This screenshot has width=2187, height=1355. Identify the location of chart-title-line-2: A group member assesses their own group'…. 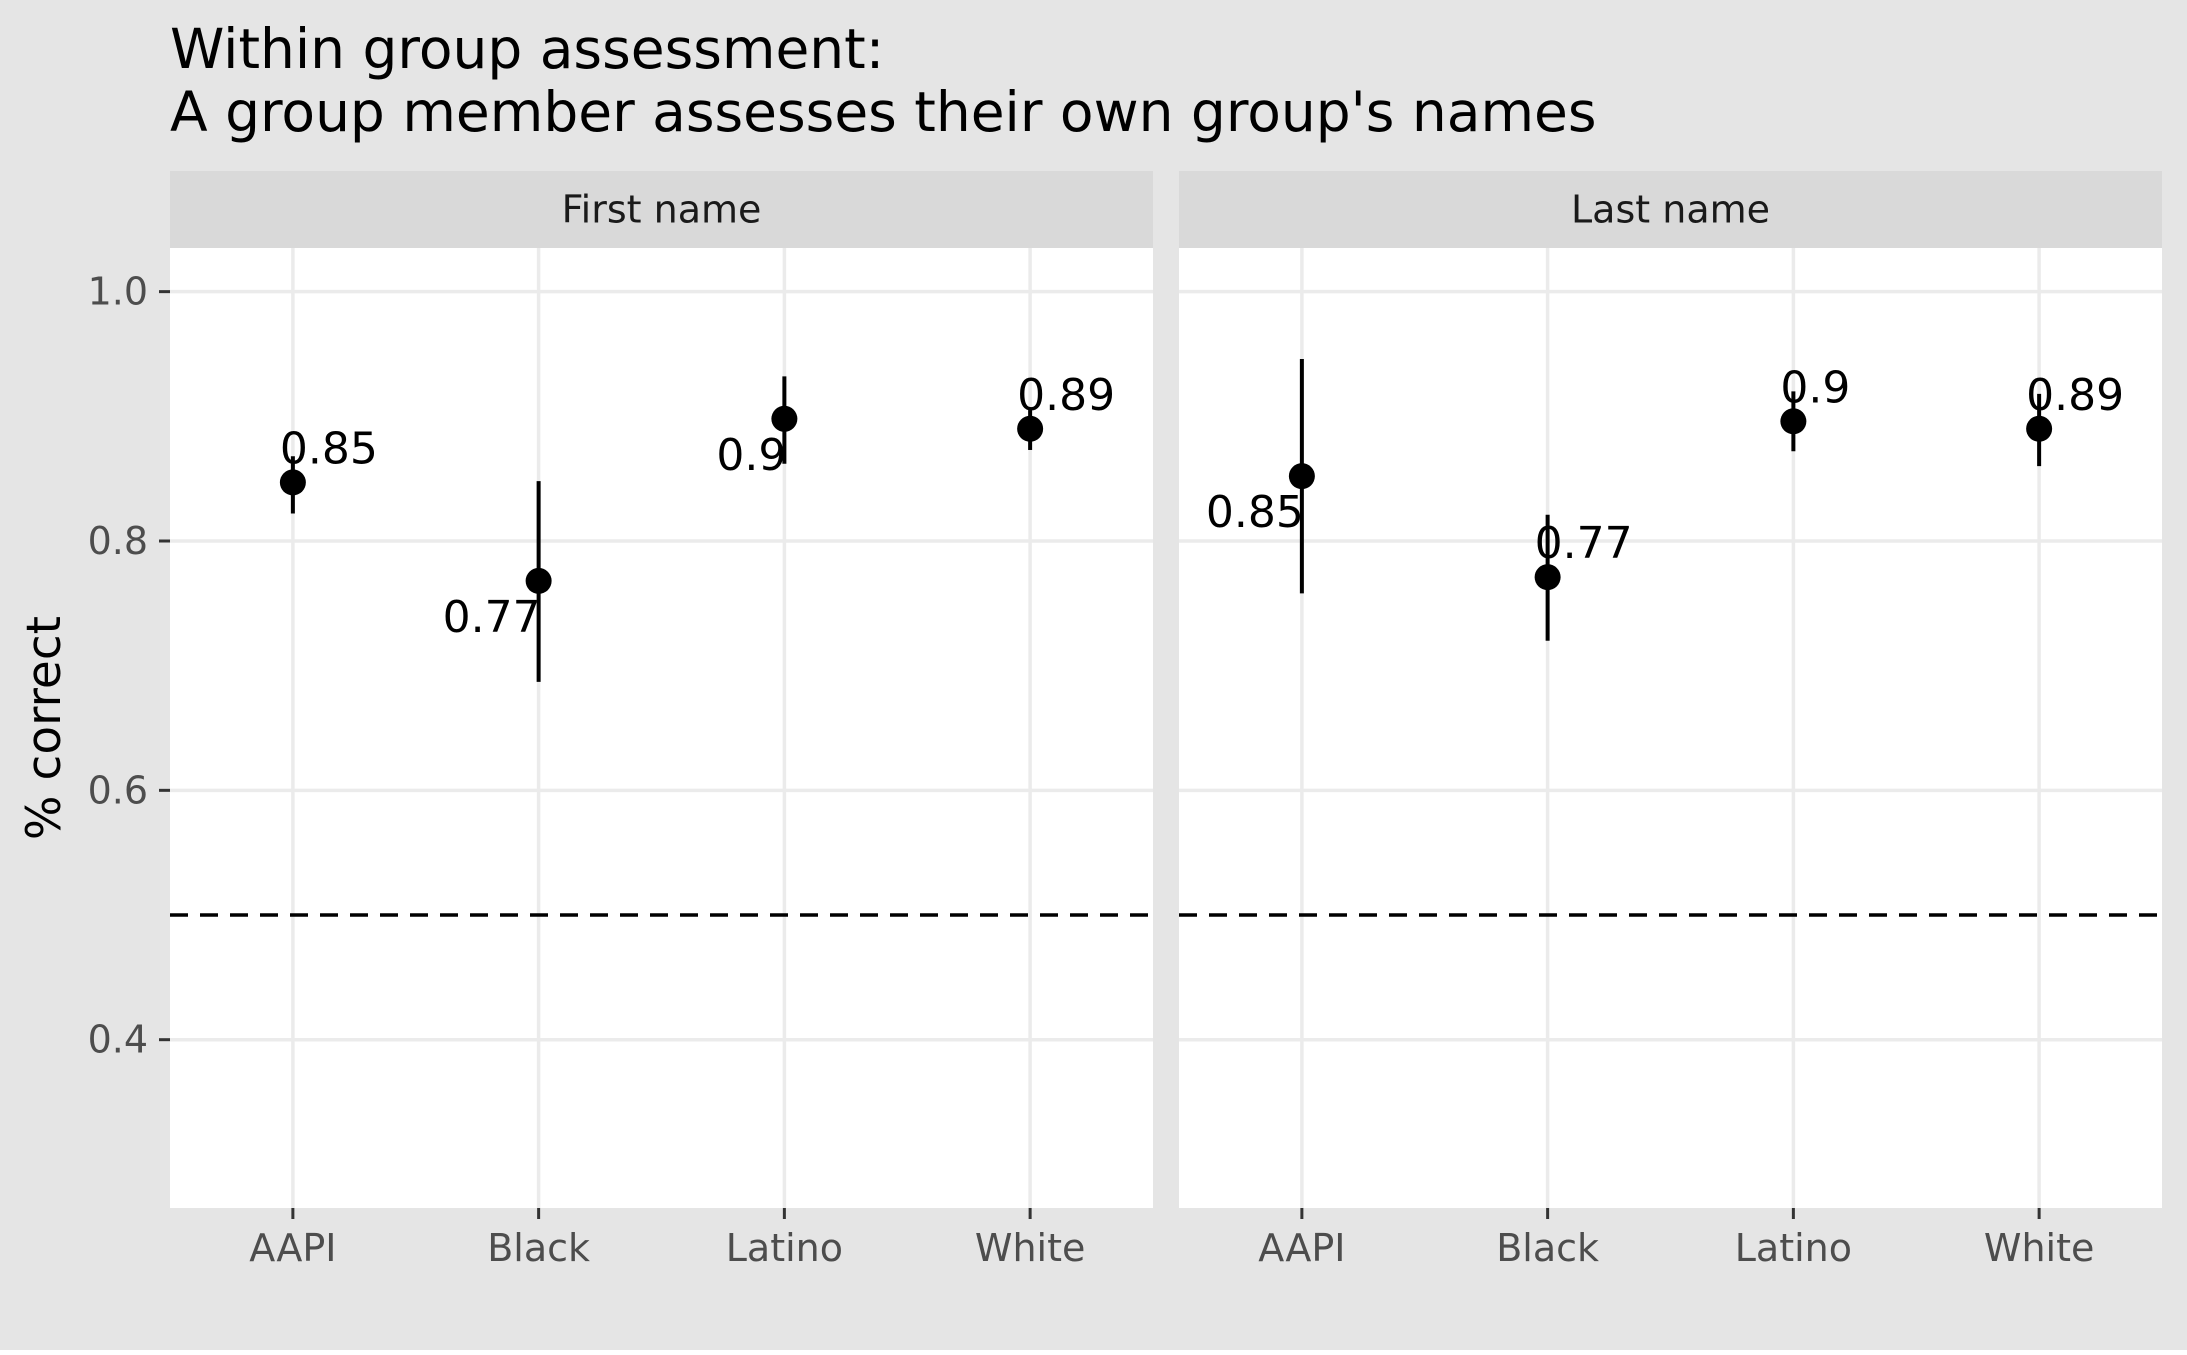
(883, 112).